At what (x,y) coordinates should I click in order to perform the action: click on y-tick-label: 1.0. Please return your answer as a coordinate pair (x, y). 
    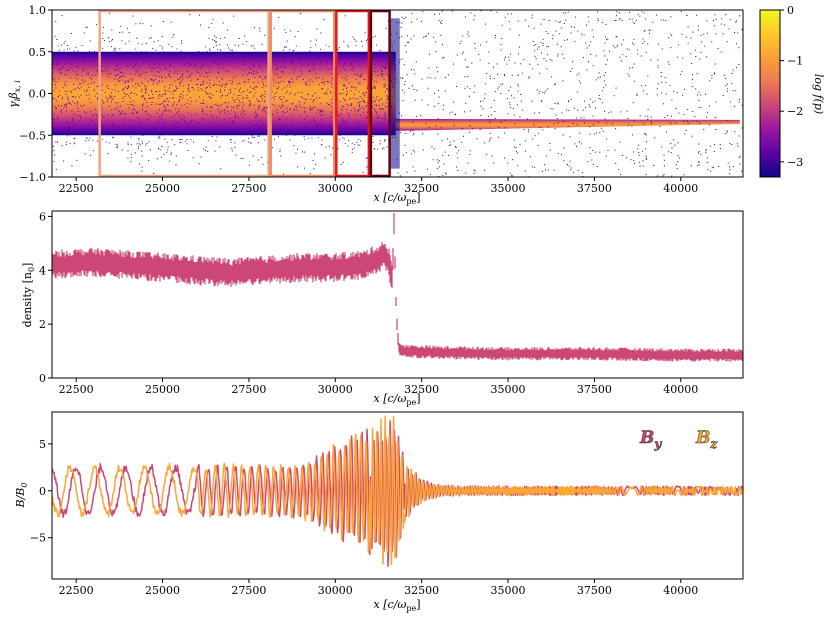
    Looking at the image, I should click on (38, 10).